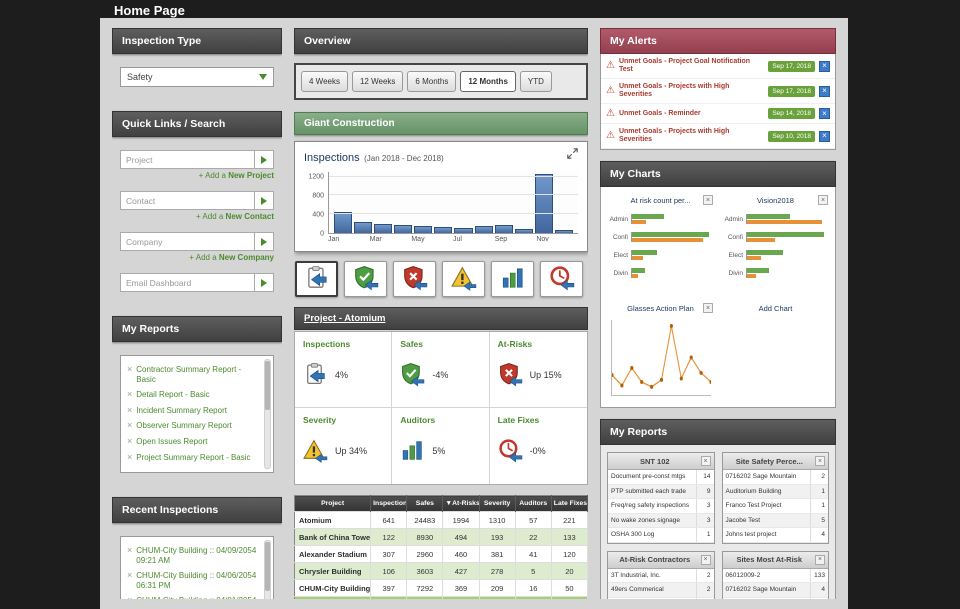 The height and width of the screenshot is (609, 960). What do you see at coordinates (389, 503) in the screenshot?
I see `column-header-inspections: Inspections` at bounding box center [389, 503].